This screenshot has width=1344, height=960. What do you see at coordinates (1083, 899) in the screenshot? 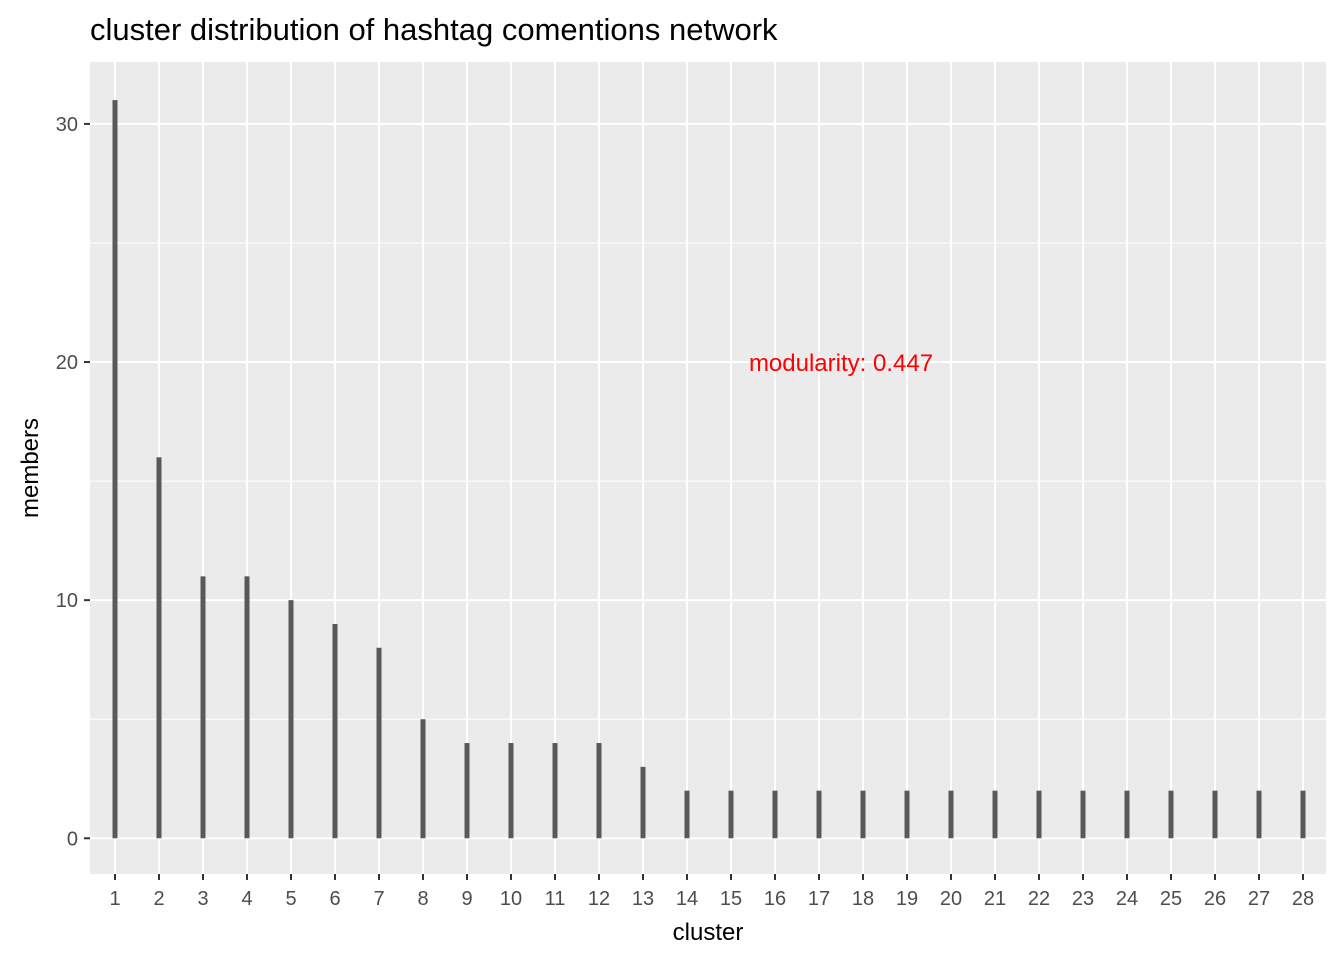
I see `x-tick-label: 23` at bounding box center [1083, 899].